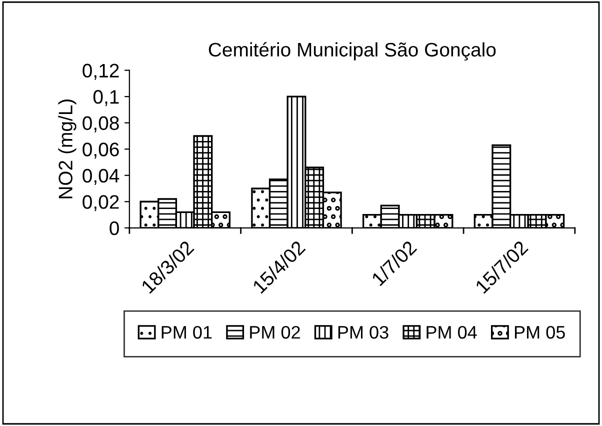 The height and width of the screenshot is (426, 602). I want to click on y-tick-label: 0,12, so click(100, 72).